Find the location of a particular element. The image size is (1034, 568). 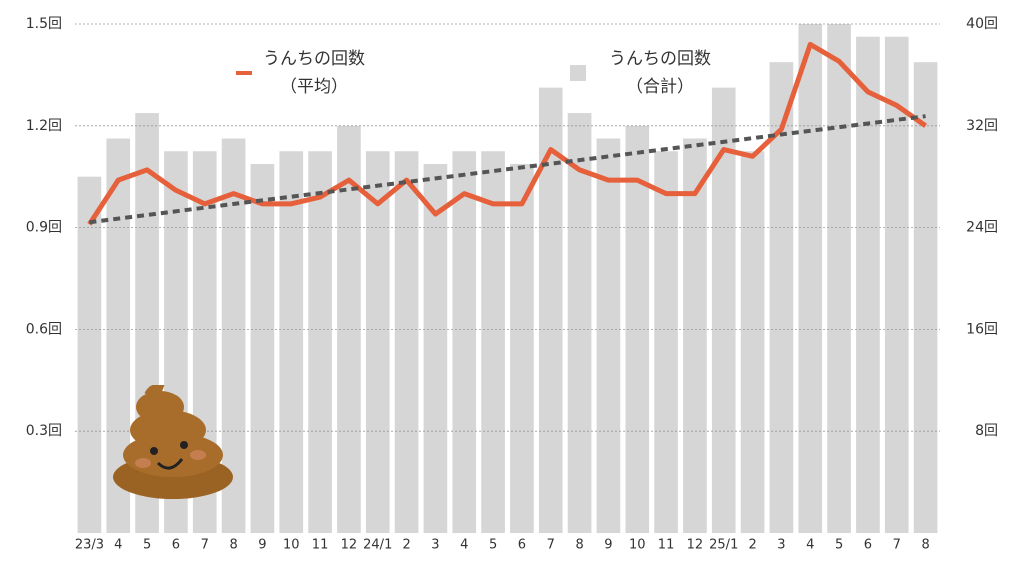

x-tick-label: 23/3 is located at coordinates (89, 545).